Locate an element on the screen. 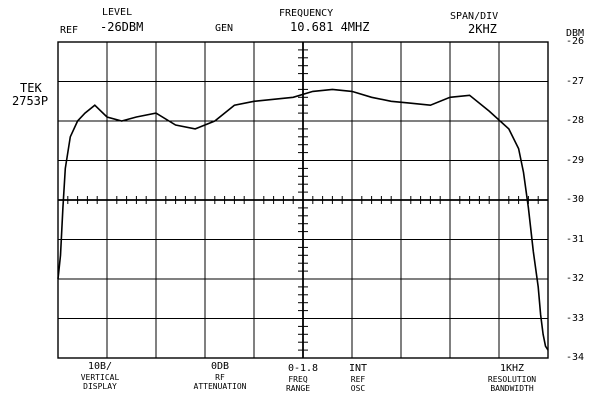 This screenshot has height=400, width=600. freq-range-label-1: FREQ is located at coordinates (298, 379).